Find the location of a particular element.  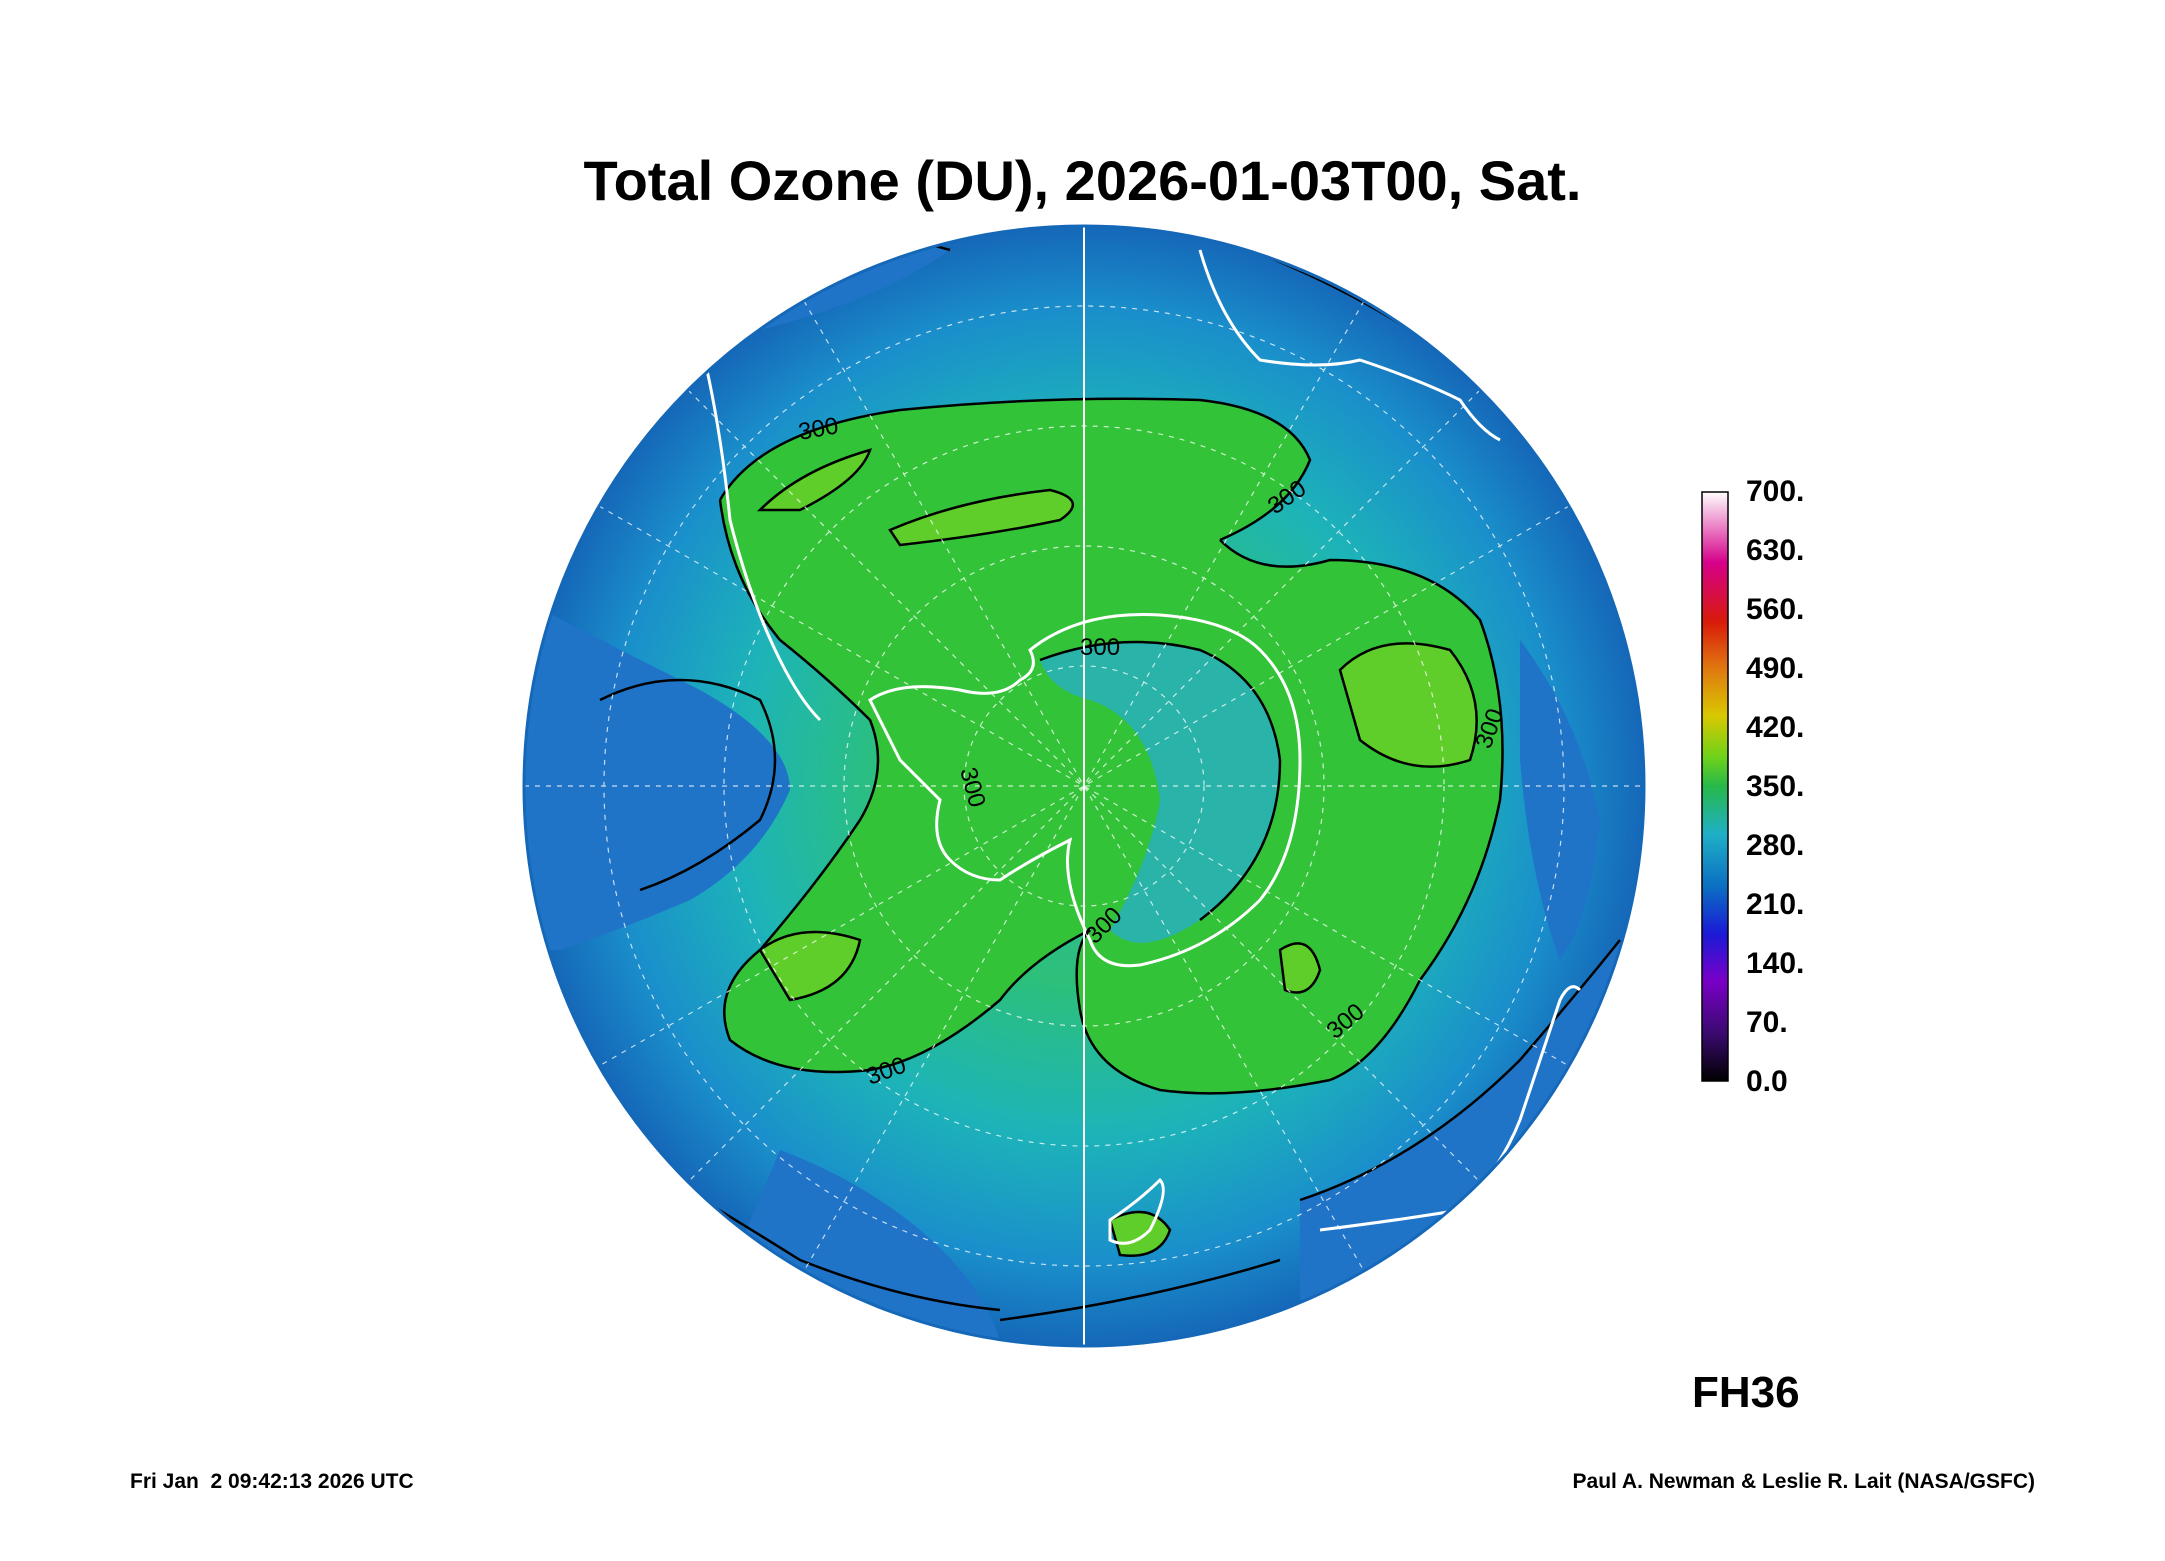

colorbar-label: 490. is located at coordinates (1775, 668).